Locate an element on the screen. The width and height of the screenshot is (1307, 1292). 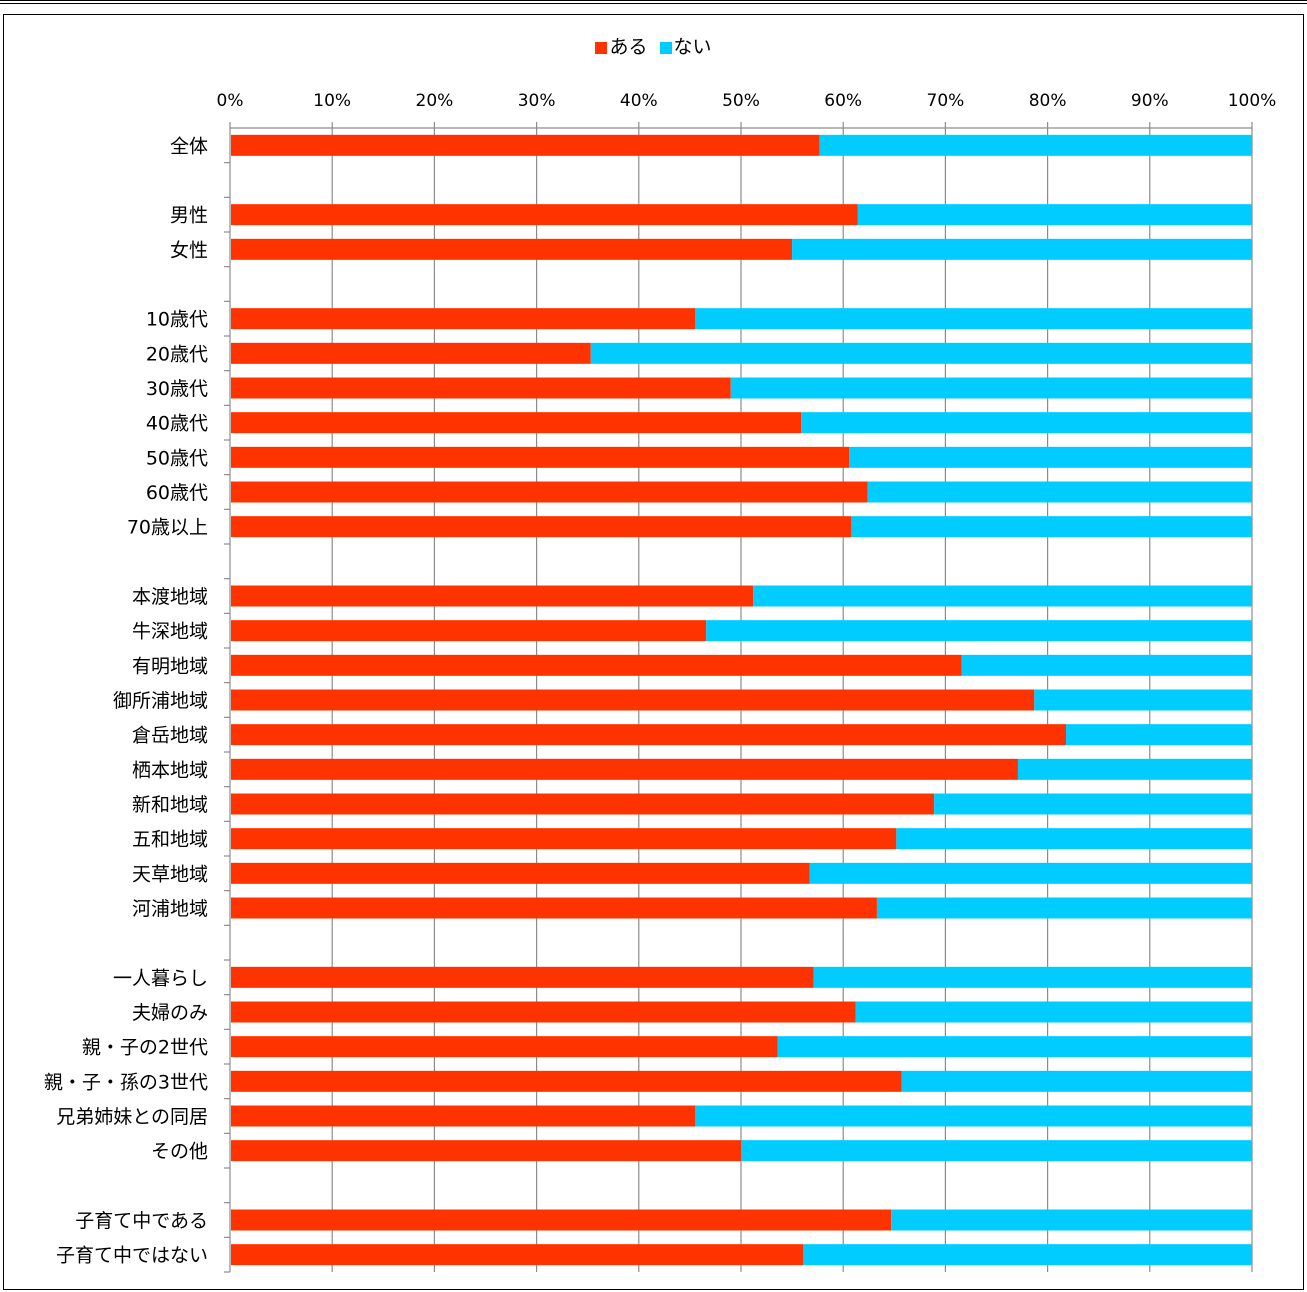
category-label: 倉岳地域 is located at coordinates (170, 736).